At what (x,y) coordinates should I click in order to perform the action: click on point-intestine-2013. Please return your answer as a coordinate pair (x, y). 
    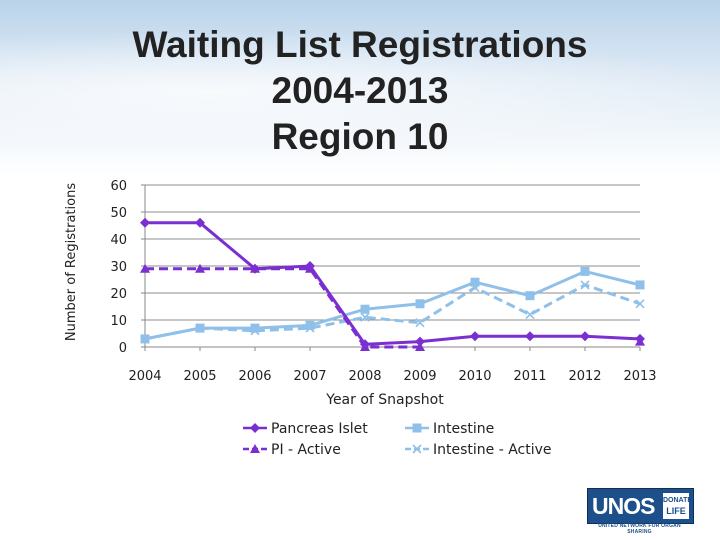
    Looking at the image, I should click on (640, 285).